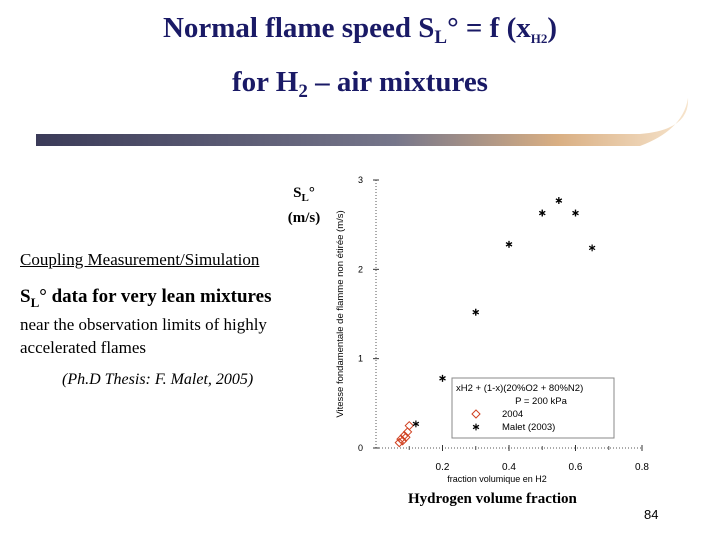 This screenshot has height=540, width=720. Describe the element at coordinates (642, 467) in the screenshot. I see `x-tick-label: 0.8` at that location.